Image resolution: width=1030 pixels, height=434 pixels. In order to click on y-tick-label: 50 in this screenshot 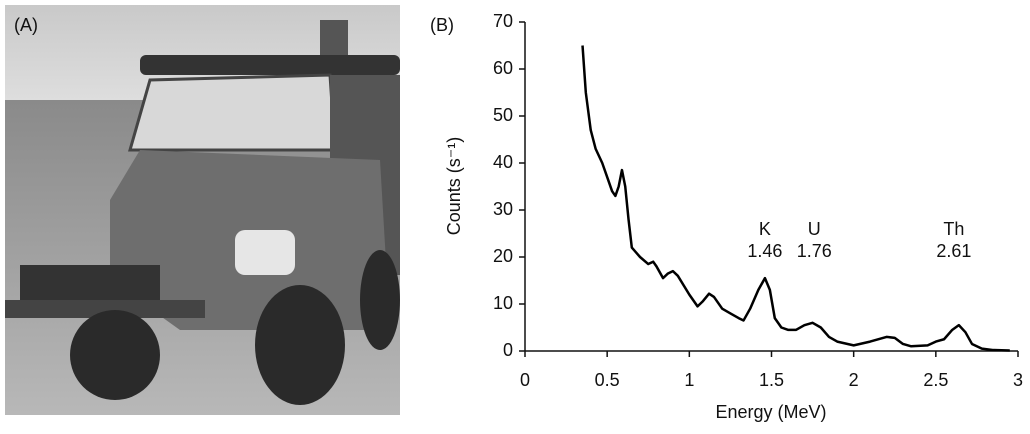, I will do `click(503, 115)`.